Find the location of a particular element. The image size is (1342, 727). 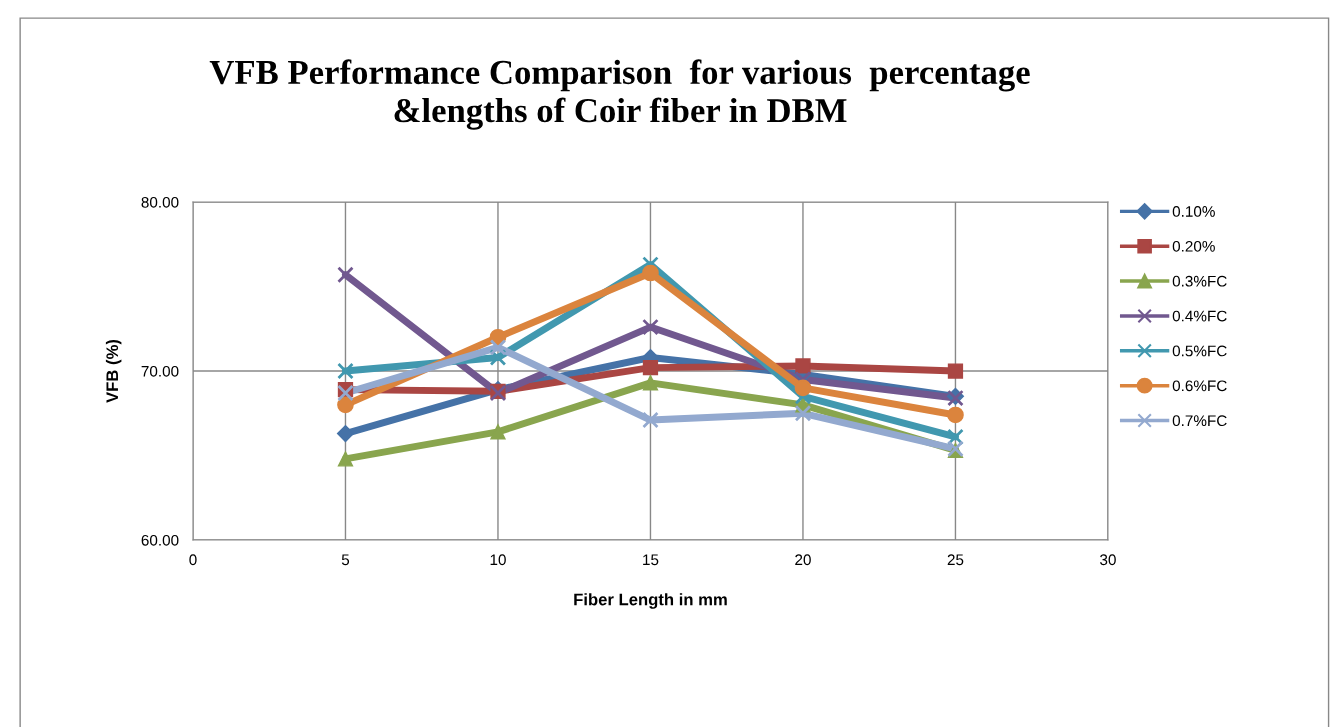

x-tick-label: 30 is located at coordinates (1108, 560).